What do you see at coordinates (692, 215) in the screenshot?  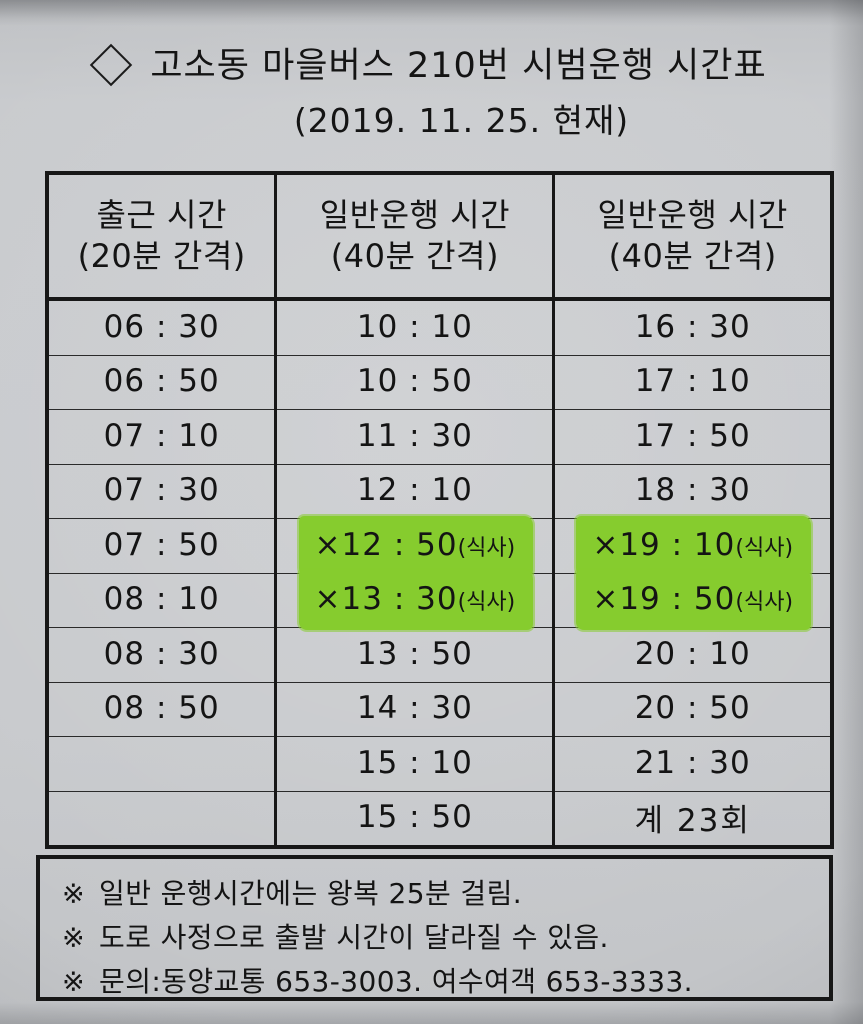 I see `column-header-line1: 일반운행 시간` at bounding box center [692, 215].